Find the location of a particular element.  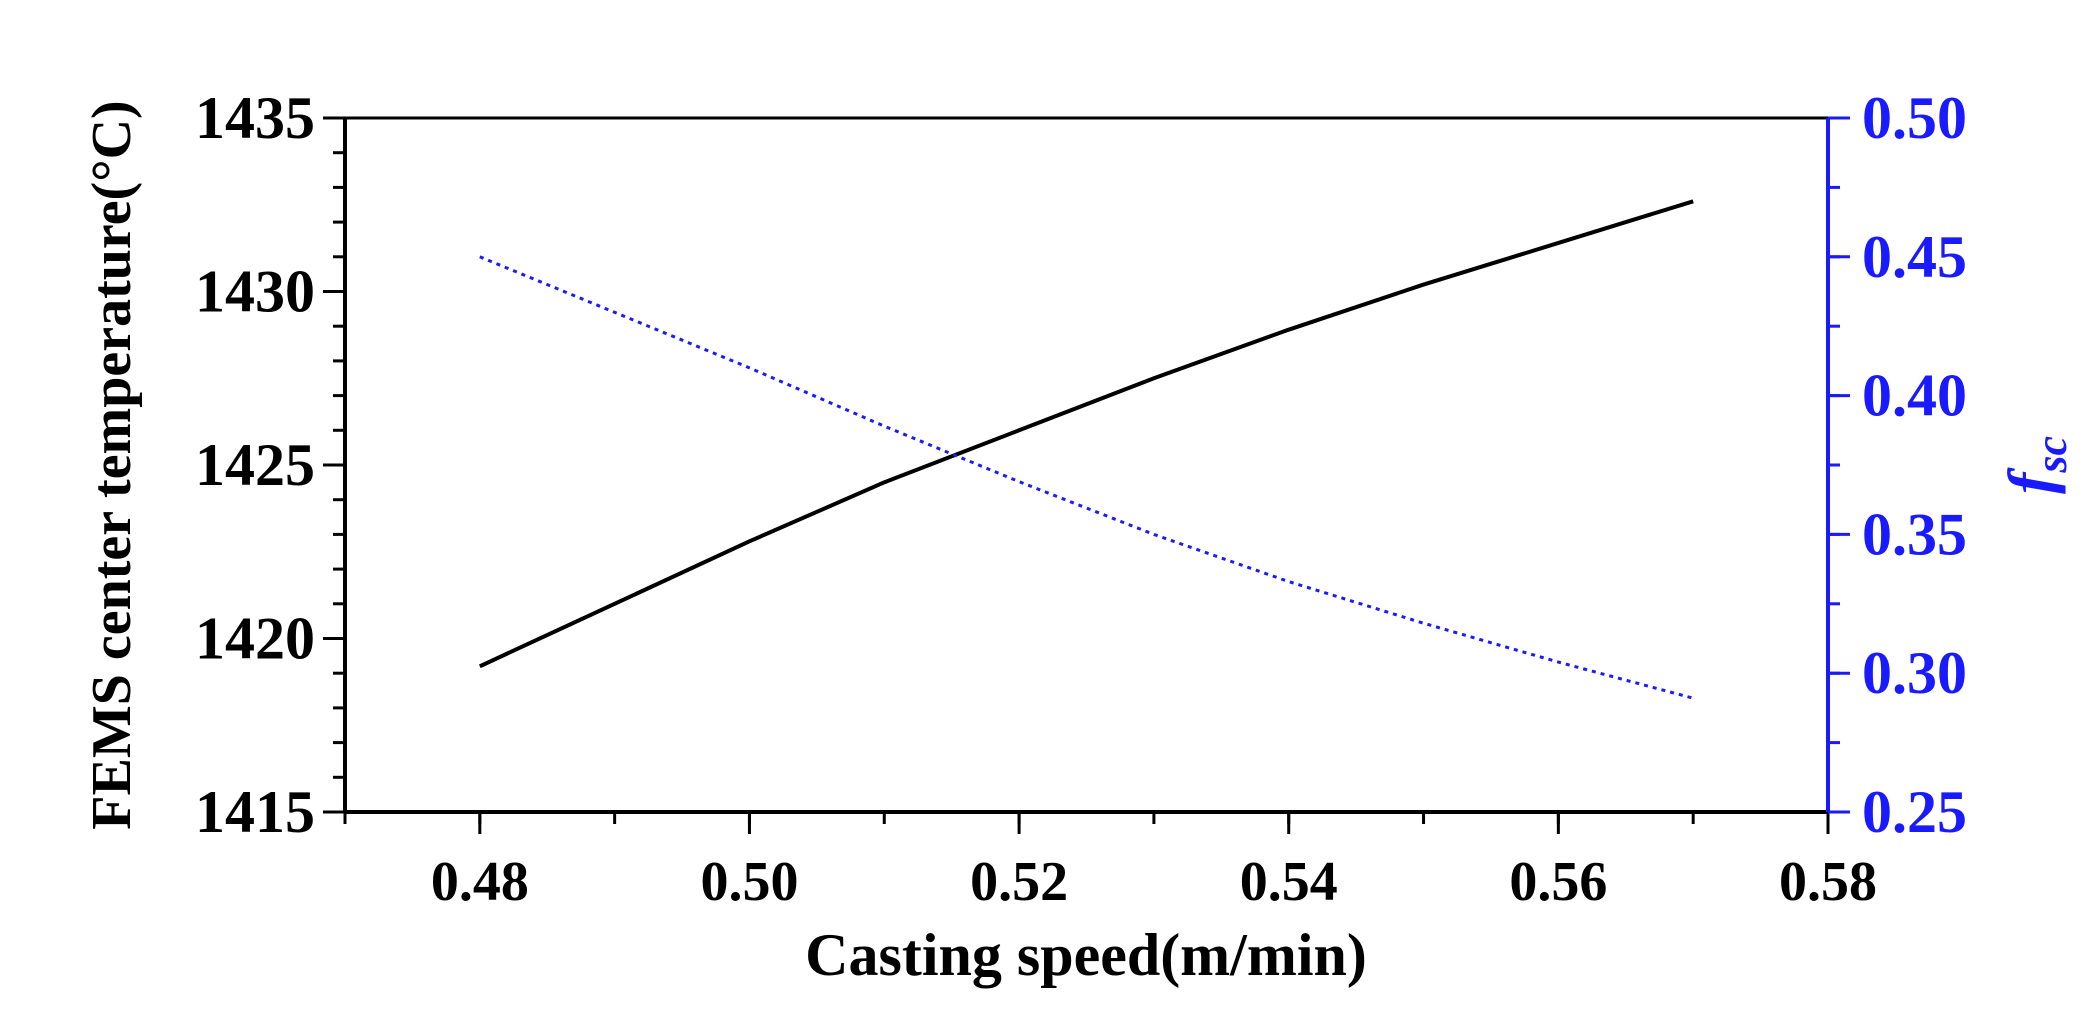

y2-axis-label: fsc is located at coordinates (2035, 465).